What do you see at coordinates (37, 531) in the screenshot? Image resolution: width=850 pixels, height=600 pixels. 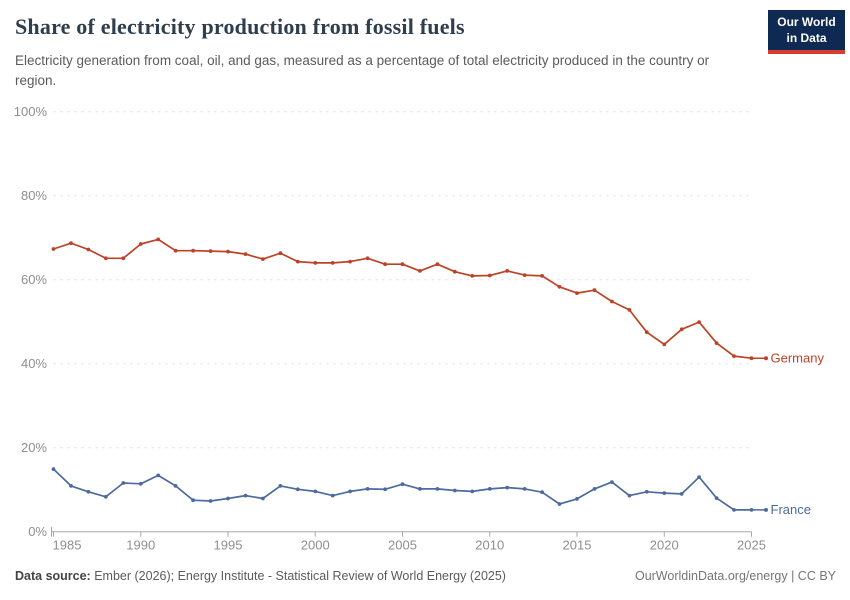 I see `y-axis-tick-label: 0%` at bounding box center [37, 531].